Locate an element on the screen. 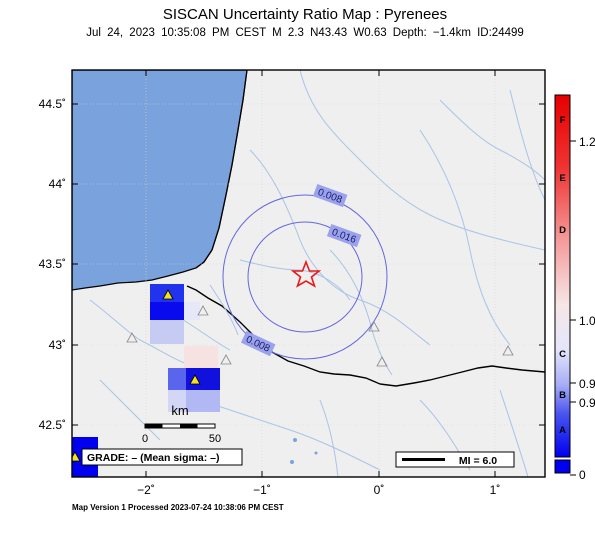  colorbar: F E D C B A 1.2 1.0 0.9 0.9 0 is located at coordinates (574, 288).